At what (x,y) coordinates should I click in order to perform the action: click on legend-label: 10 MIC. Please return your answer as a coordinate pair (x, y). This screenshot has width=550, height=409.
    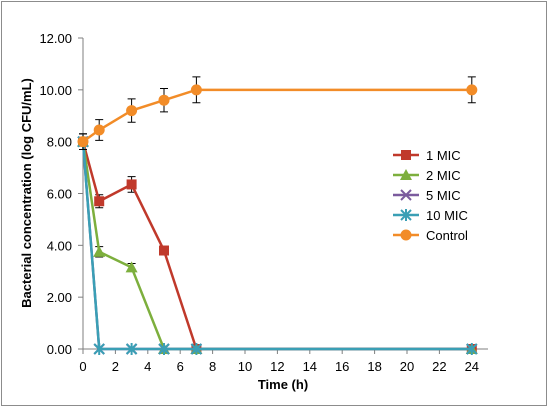
    Looking at the image, I should click on (447, 215).